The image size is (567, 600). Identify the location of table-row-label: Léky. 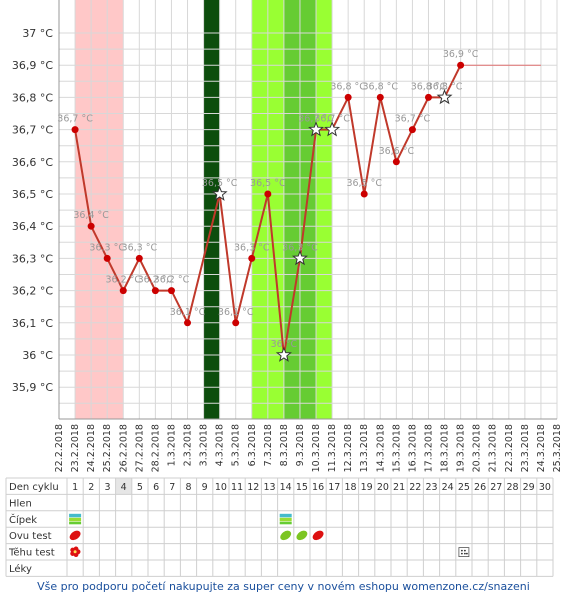
(20, 569).